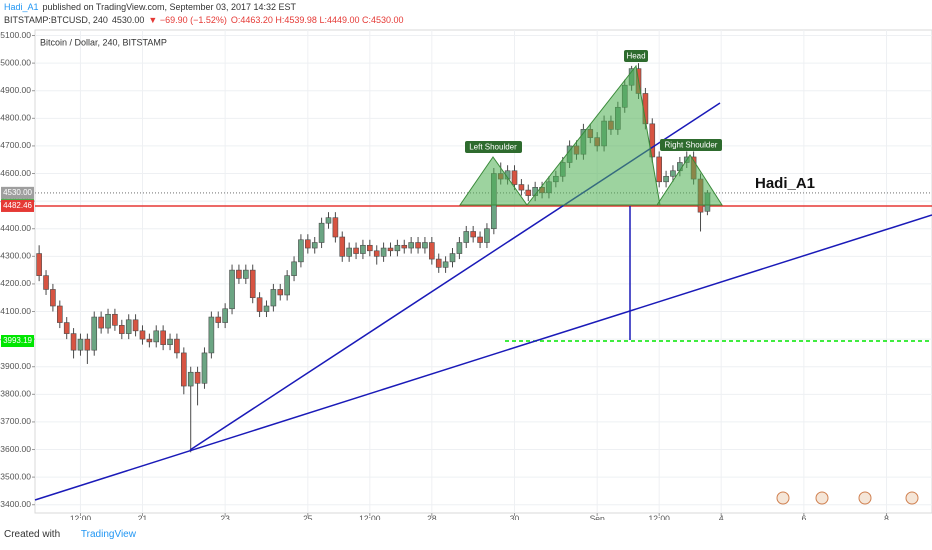 The width and height of the screenshot is (932, 550). I want to click on price-box-label: 3993.19, so click(17, 340).